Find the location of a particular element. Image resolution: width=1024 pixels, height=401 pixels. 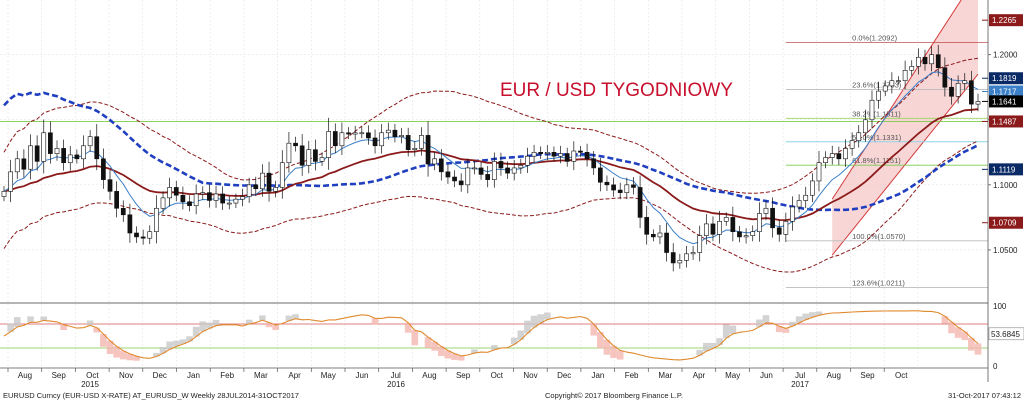

x-tick-label: May is located at coordinates (732, 375).